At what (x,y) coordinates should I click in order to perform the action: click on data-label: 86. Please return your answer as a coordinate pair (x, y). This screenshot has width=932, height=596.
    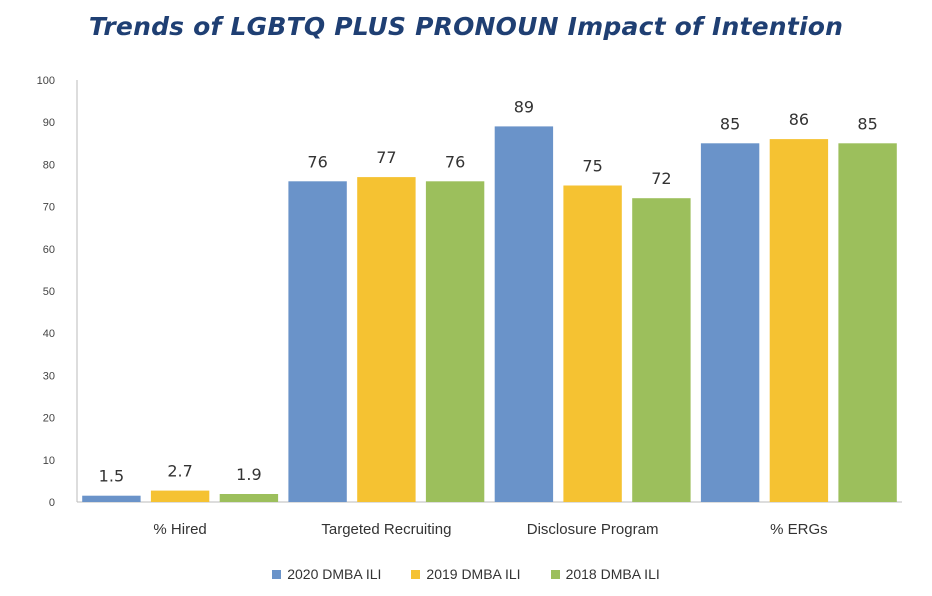
    Looking at the image, I should click on (799, 119).